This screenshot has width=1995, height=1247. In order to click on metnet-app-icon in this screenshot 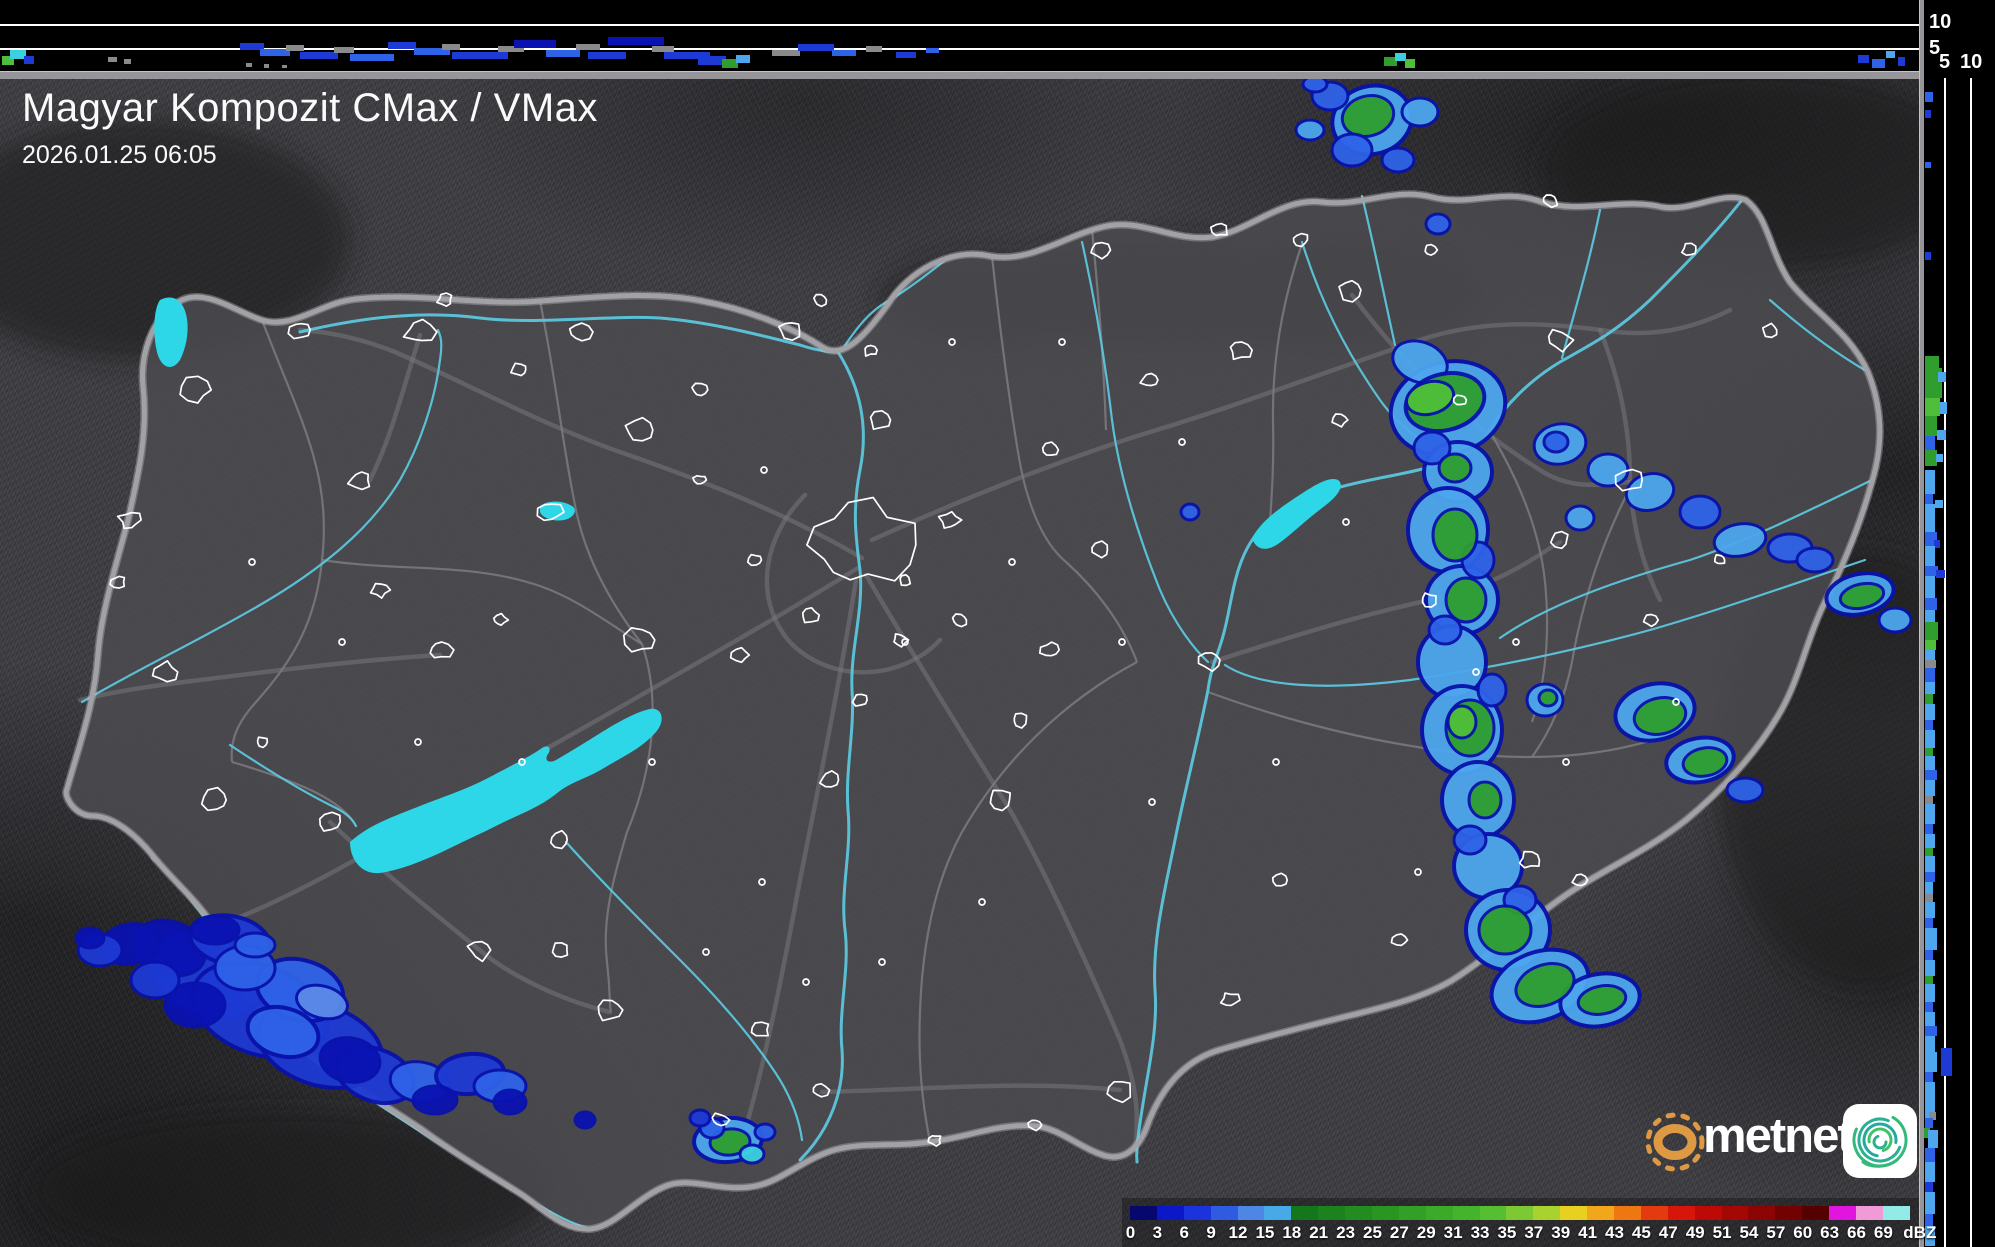, I will do `click(1880, 1141)`.